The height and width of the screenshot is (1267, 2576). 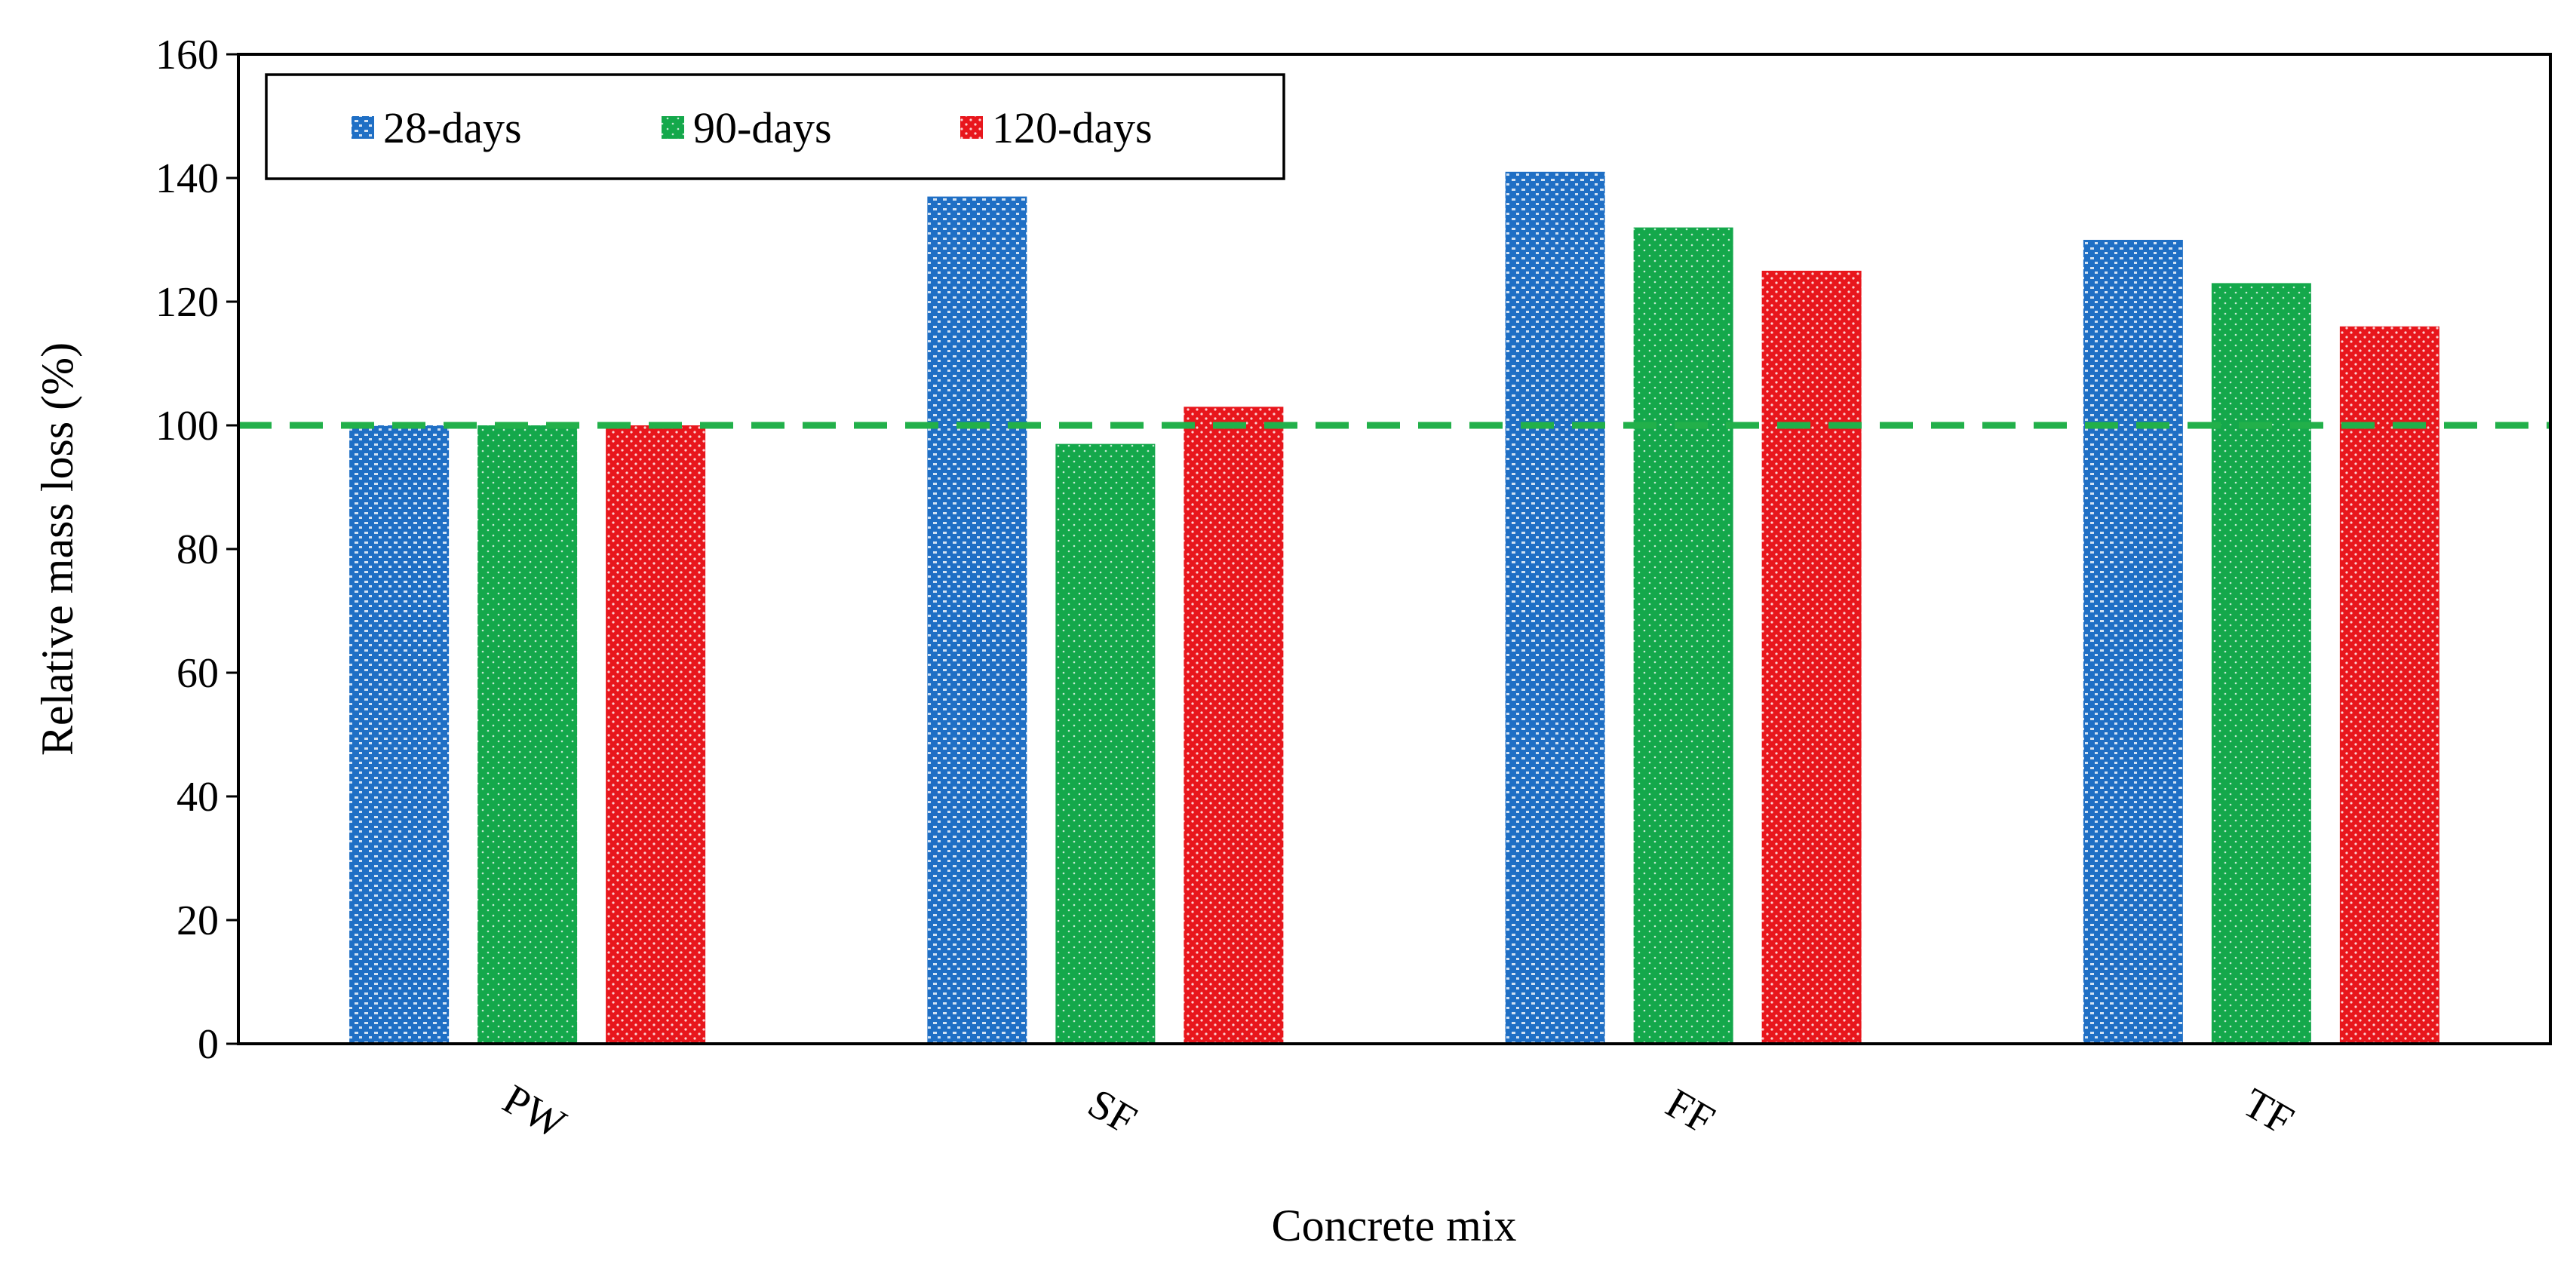 I want to click on y-tick-label: 160, so click(x=187, y=55).